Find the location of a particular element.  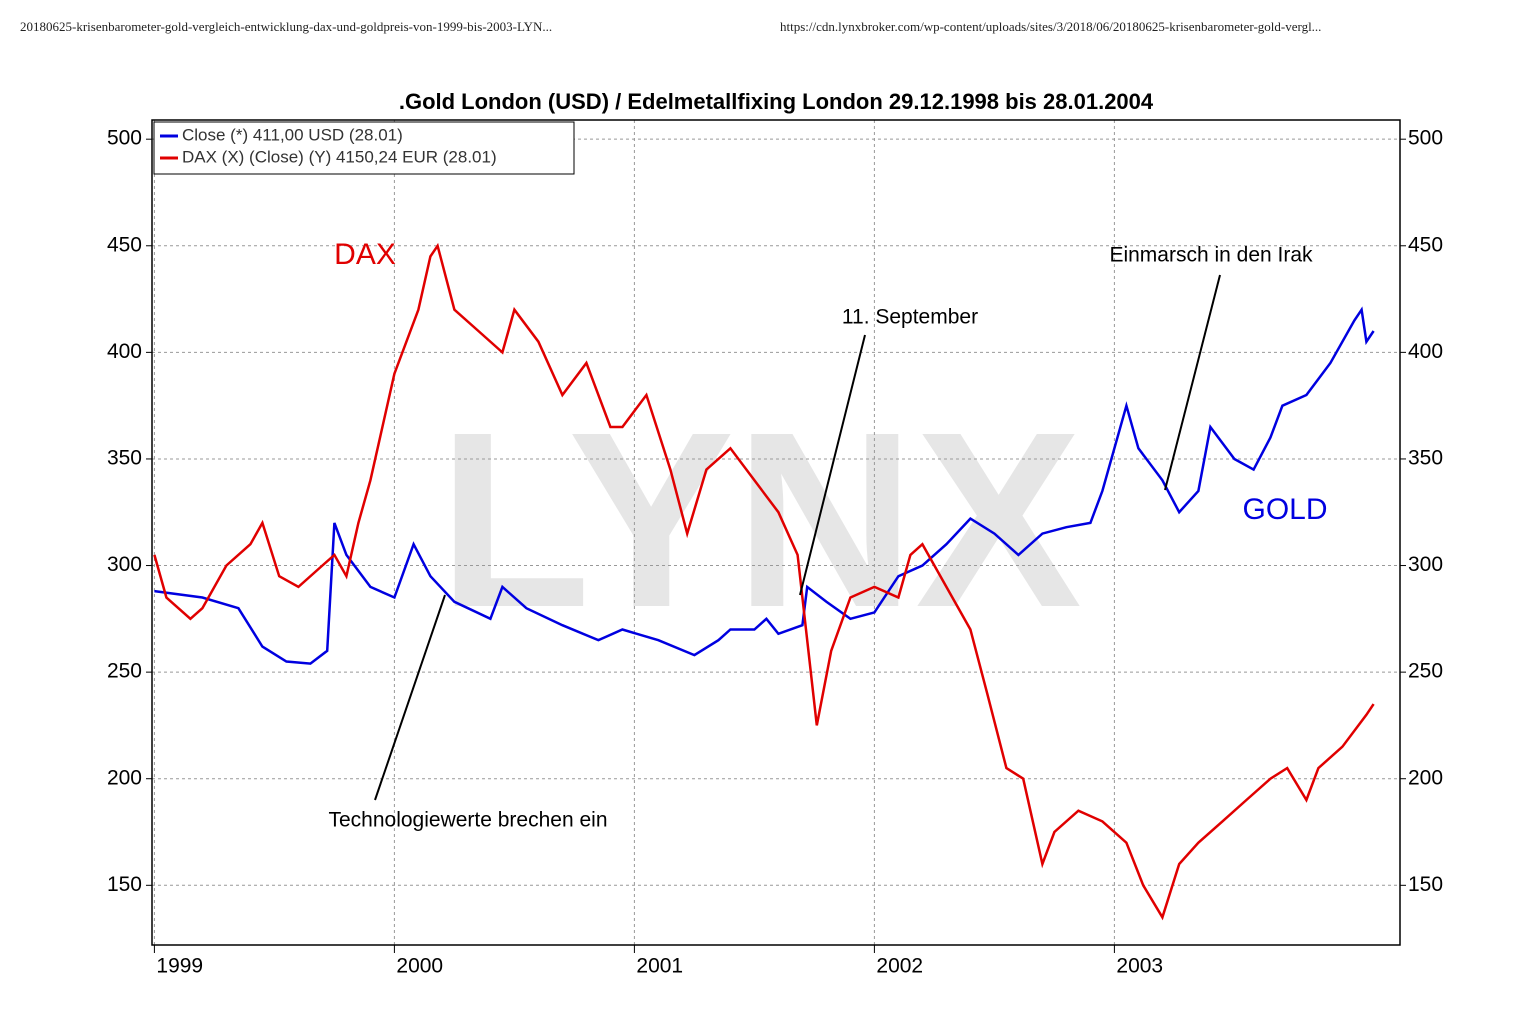

y2-tick-label: 400 is located at coordinates (1425, 351).